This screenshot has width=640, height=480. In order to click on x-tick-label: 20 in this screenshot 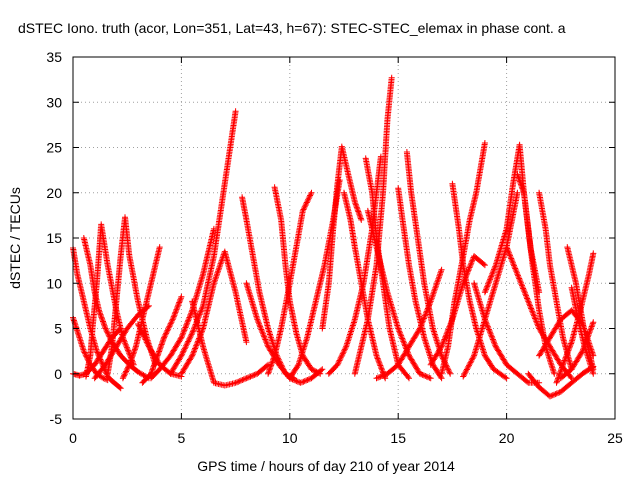, I will do `click(507, 438)`.